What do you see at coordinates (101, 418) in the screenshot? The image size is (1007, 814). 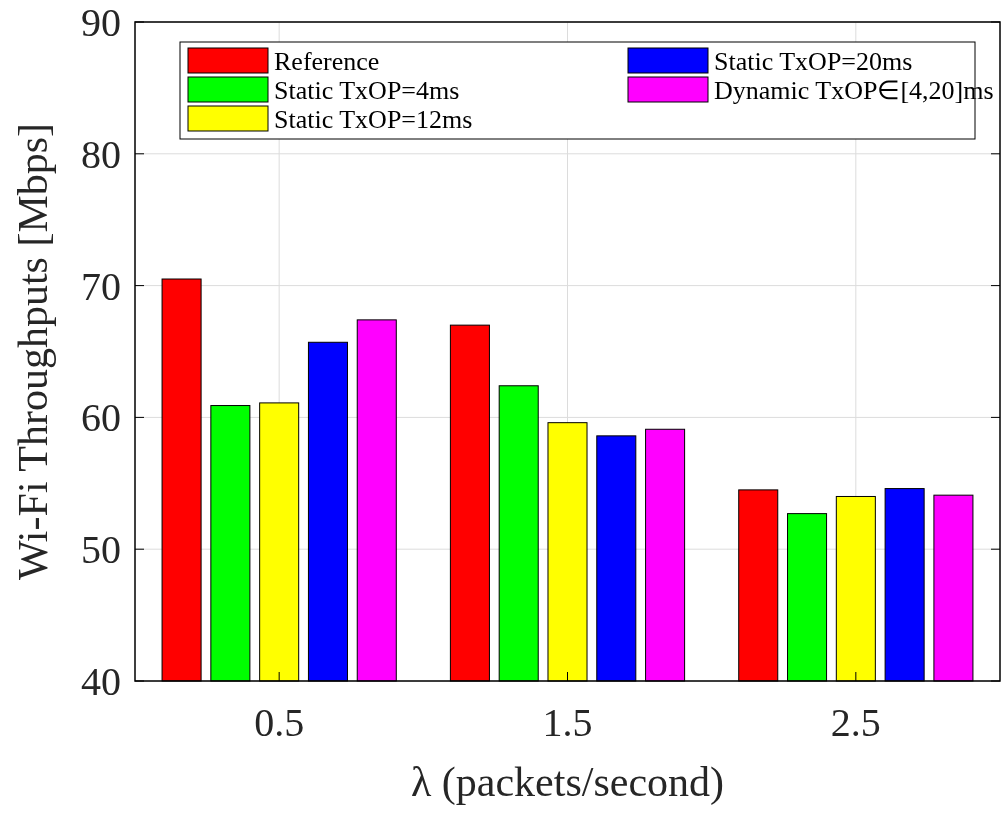 I see `y-tick-label: 60` at bounding box center [101, 418].